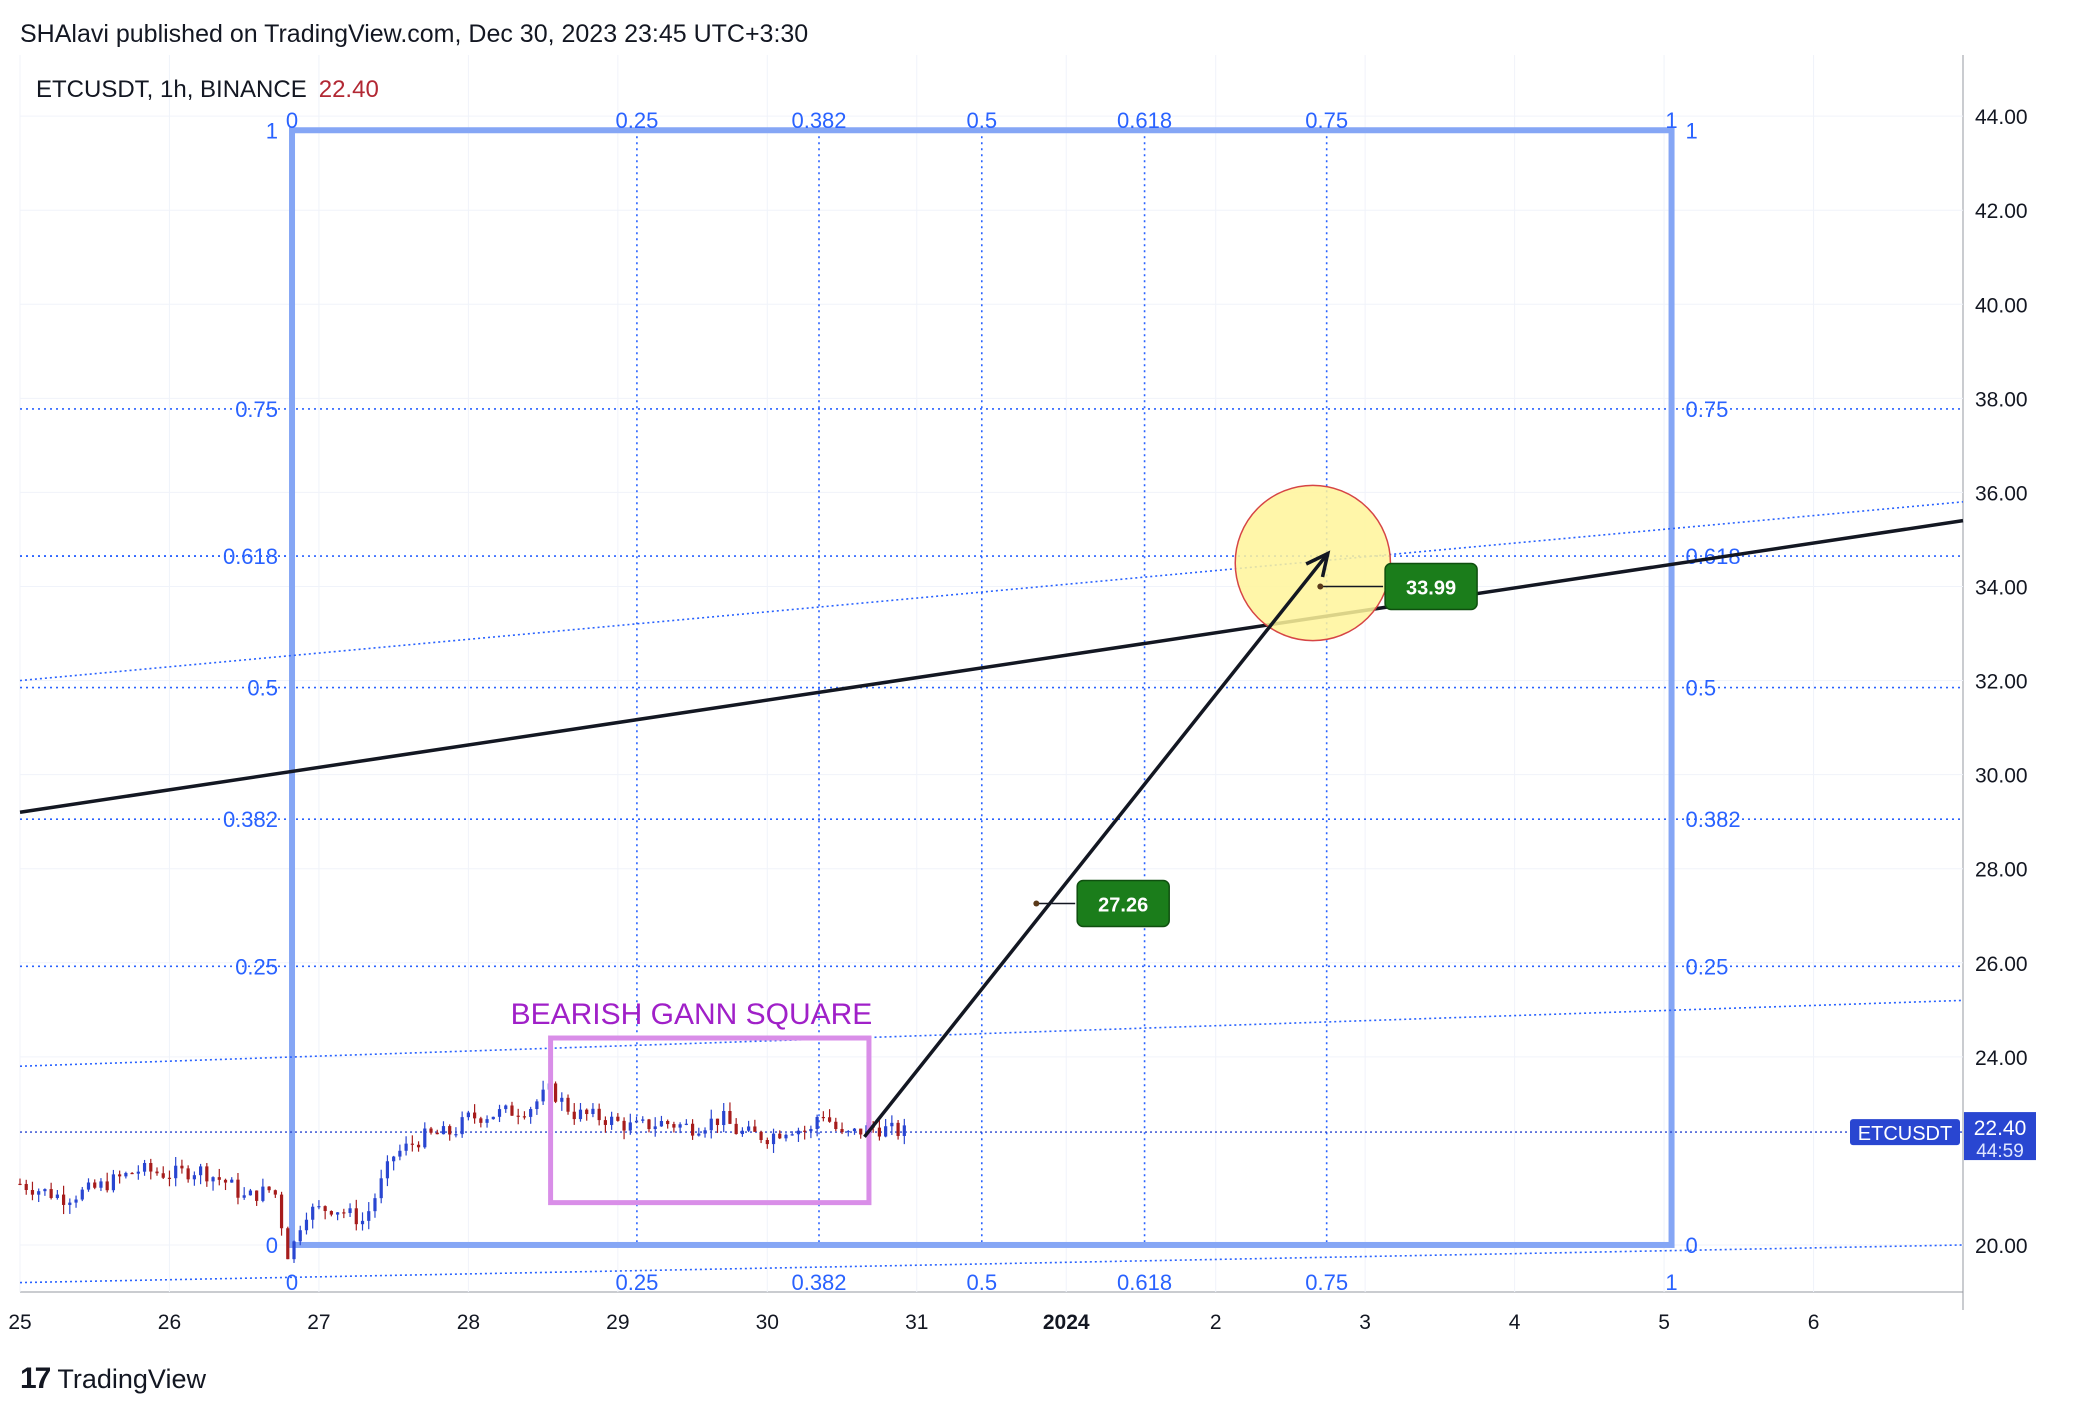 The image size is (2088, 1416). Describe the element at coordinates (636, 120) in the screenshot. I see `gann-label-top: 0.25` at that location.